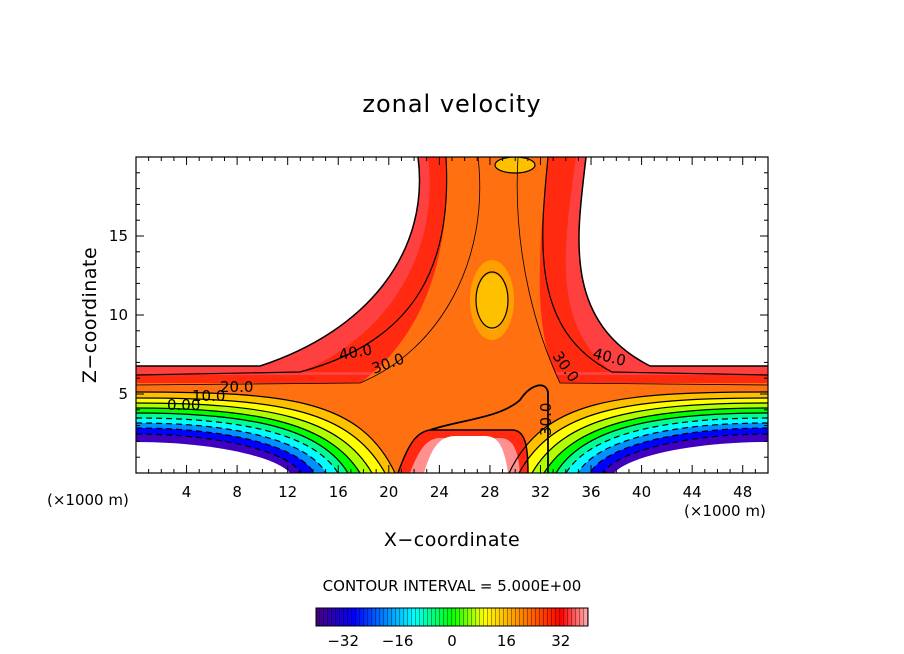 This screenshot has height=654, width=904. What do you see at coordinates (692, 492) in the screenshot?
I see `x-tick-label: 44` at bounding box center [692, 492].